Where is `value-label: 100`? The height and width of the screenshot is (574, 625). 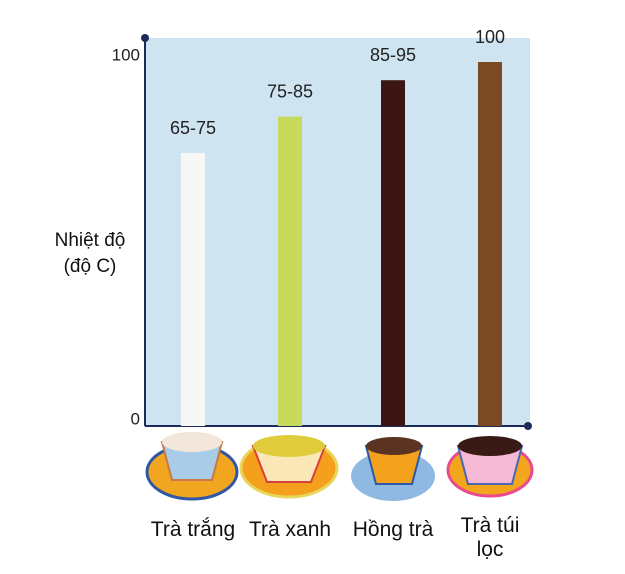 value-label: 100 is located at coordinates (490, 37).